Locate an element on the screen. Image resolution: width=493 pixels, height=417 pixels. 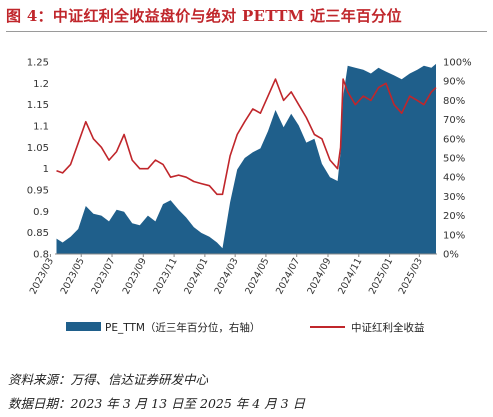
x-tick-label: 2023/03 is located at coordinates (42, 276).